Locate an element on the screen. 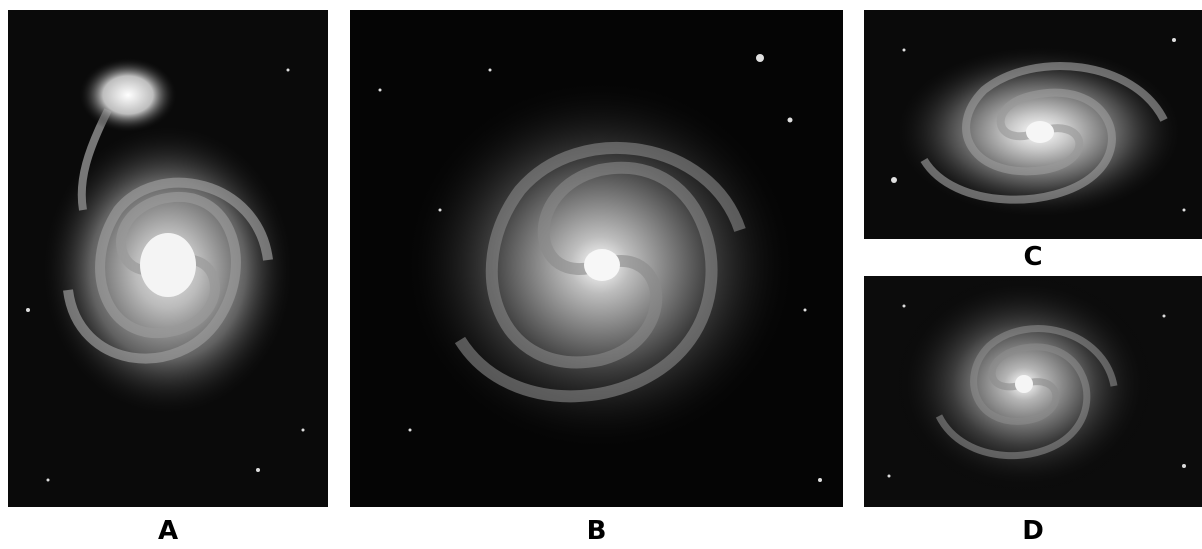  panel-label-b: B is located at coordinates (596, 531).